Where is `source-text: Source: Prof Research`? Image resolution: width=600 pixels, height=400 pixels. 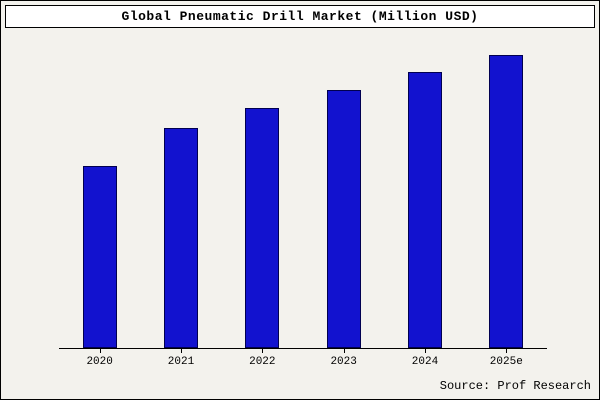 source-text: Source: Prof Research is located at coordinates (515, 386).